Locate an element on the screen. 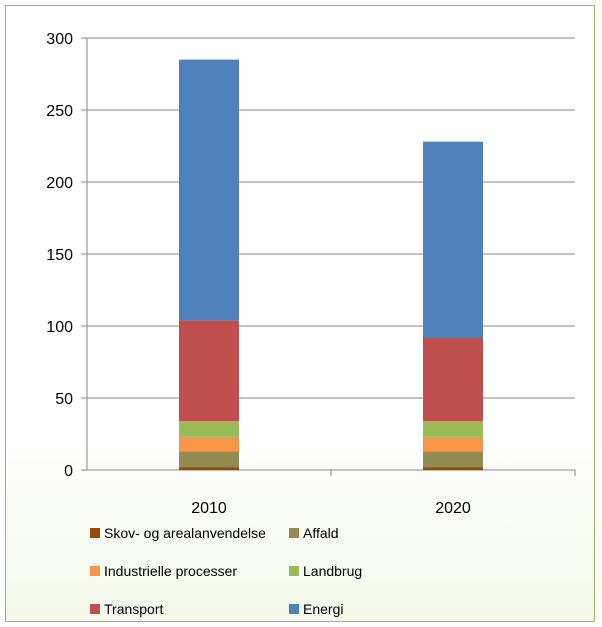  legend-item: Transport is located at coordinates (126, 609).